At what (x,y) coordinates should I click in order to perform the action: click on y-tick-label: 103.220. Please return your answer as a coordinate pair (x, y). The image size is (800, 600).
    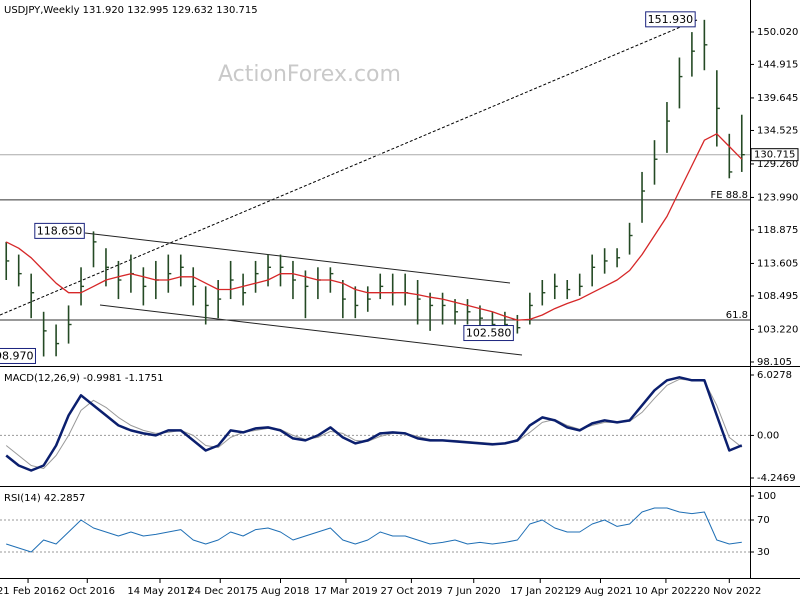
    Looking at the image, I should click on (777, 329).